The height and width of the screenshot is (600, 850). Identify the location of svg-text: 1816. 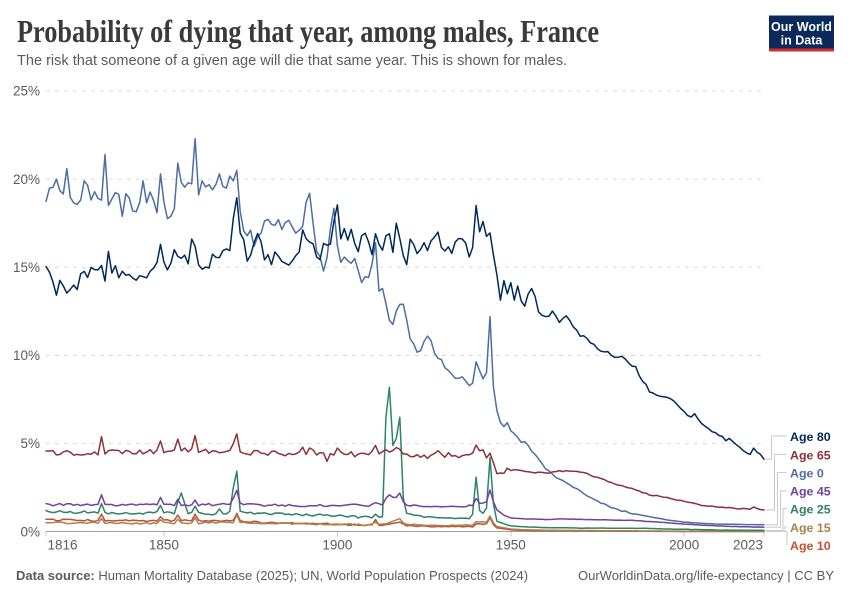
(63, 545).